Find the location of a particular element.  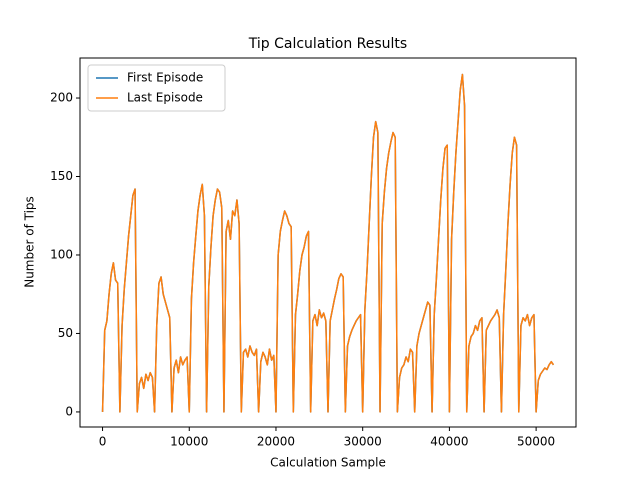

legend-box is located at coordinates (156, 88).